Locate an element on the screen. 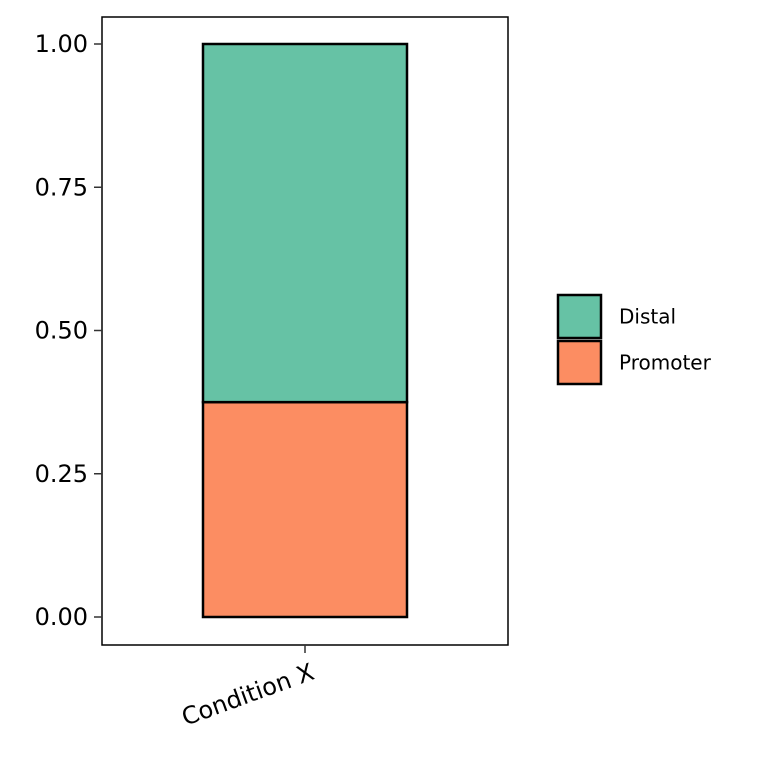 The image size is (768, 768). y-tick-label: 0.75 is located at coordinates (61, 187).